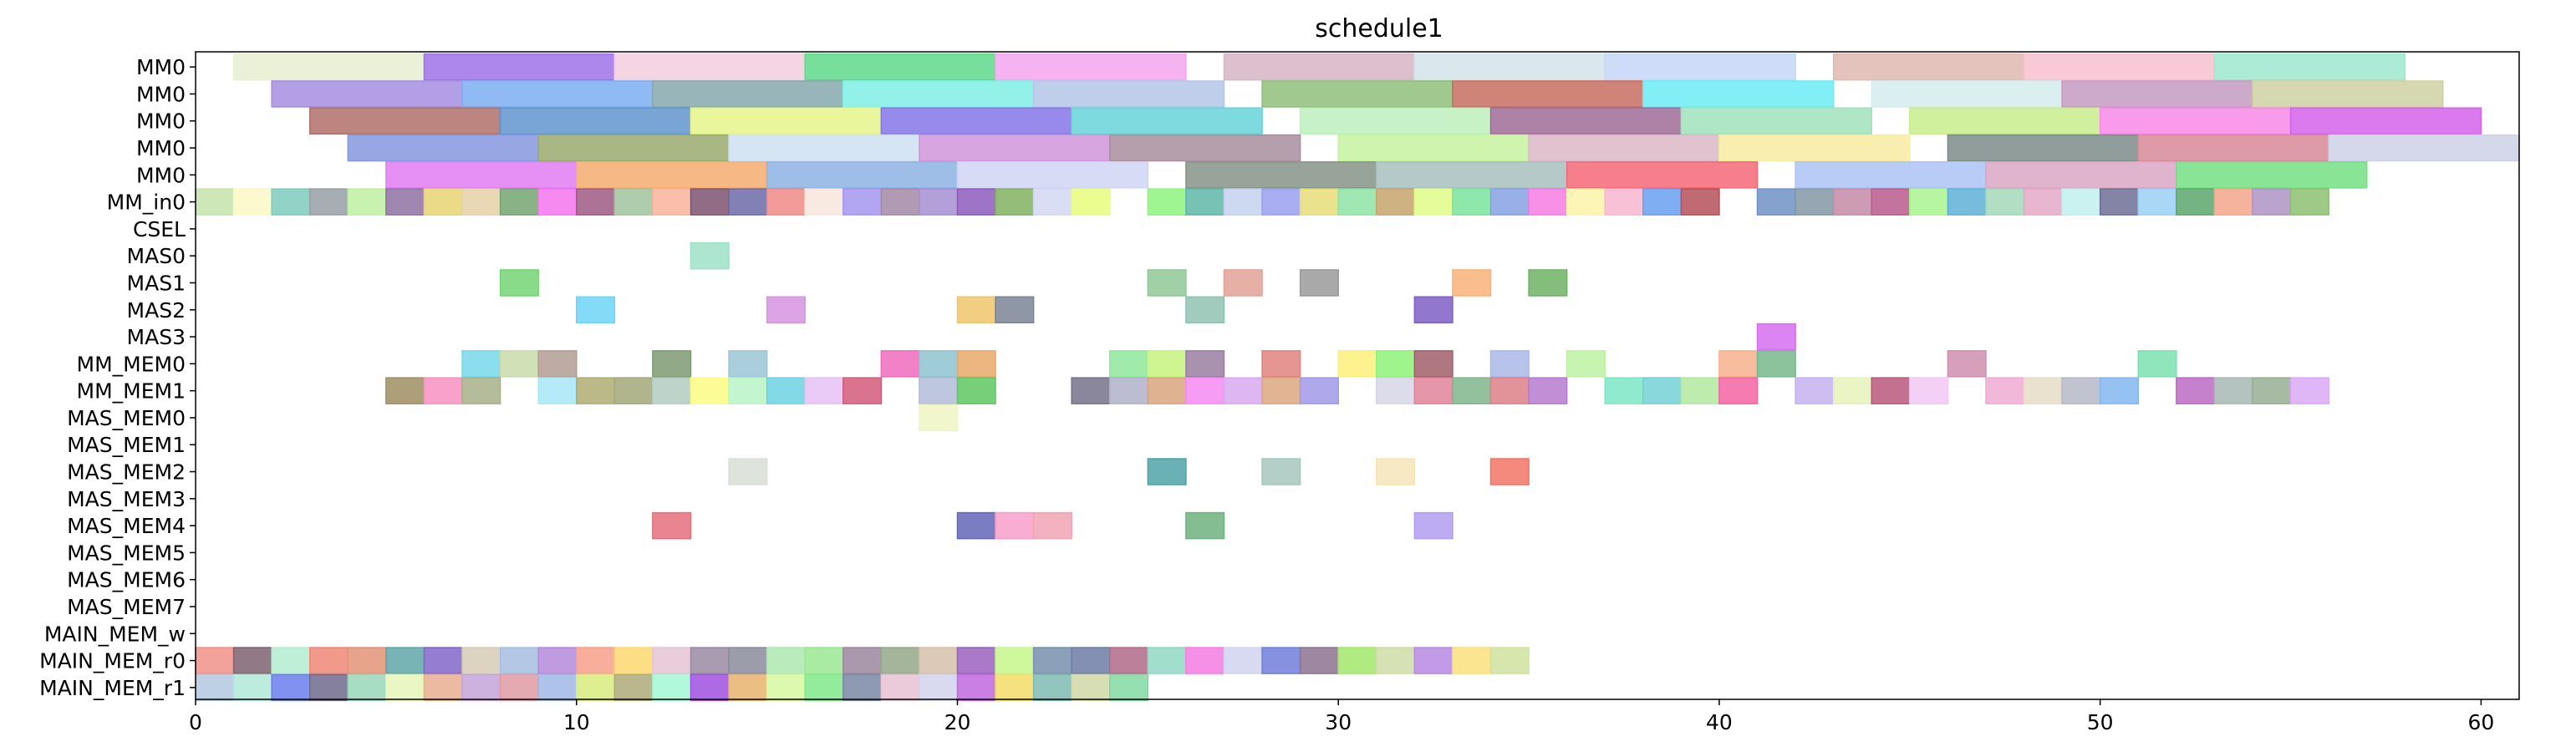 The image size is (2576, 752). What do you see at coordinates (1341, 717) in the screenshot?
I see `x-axis: 0 10 20 30 40 50 60` at bounding box center [1341, 717].